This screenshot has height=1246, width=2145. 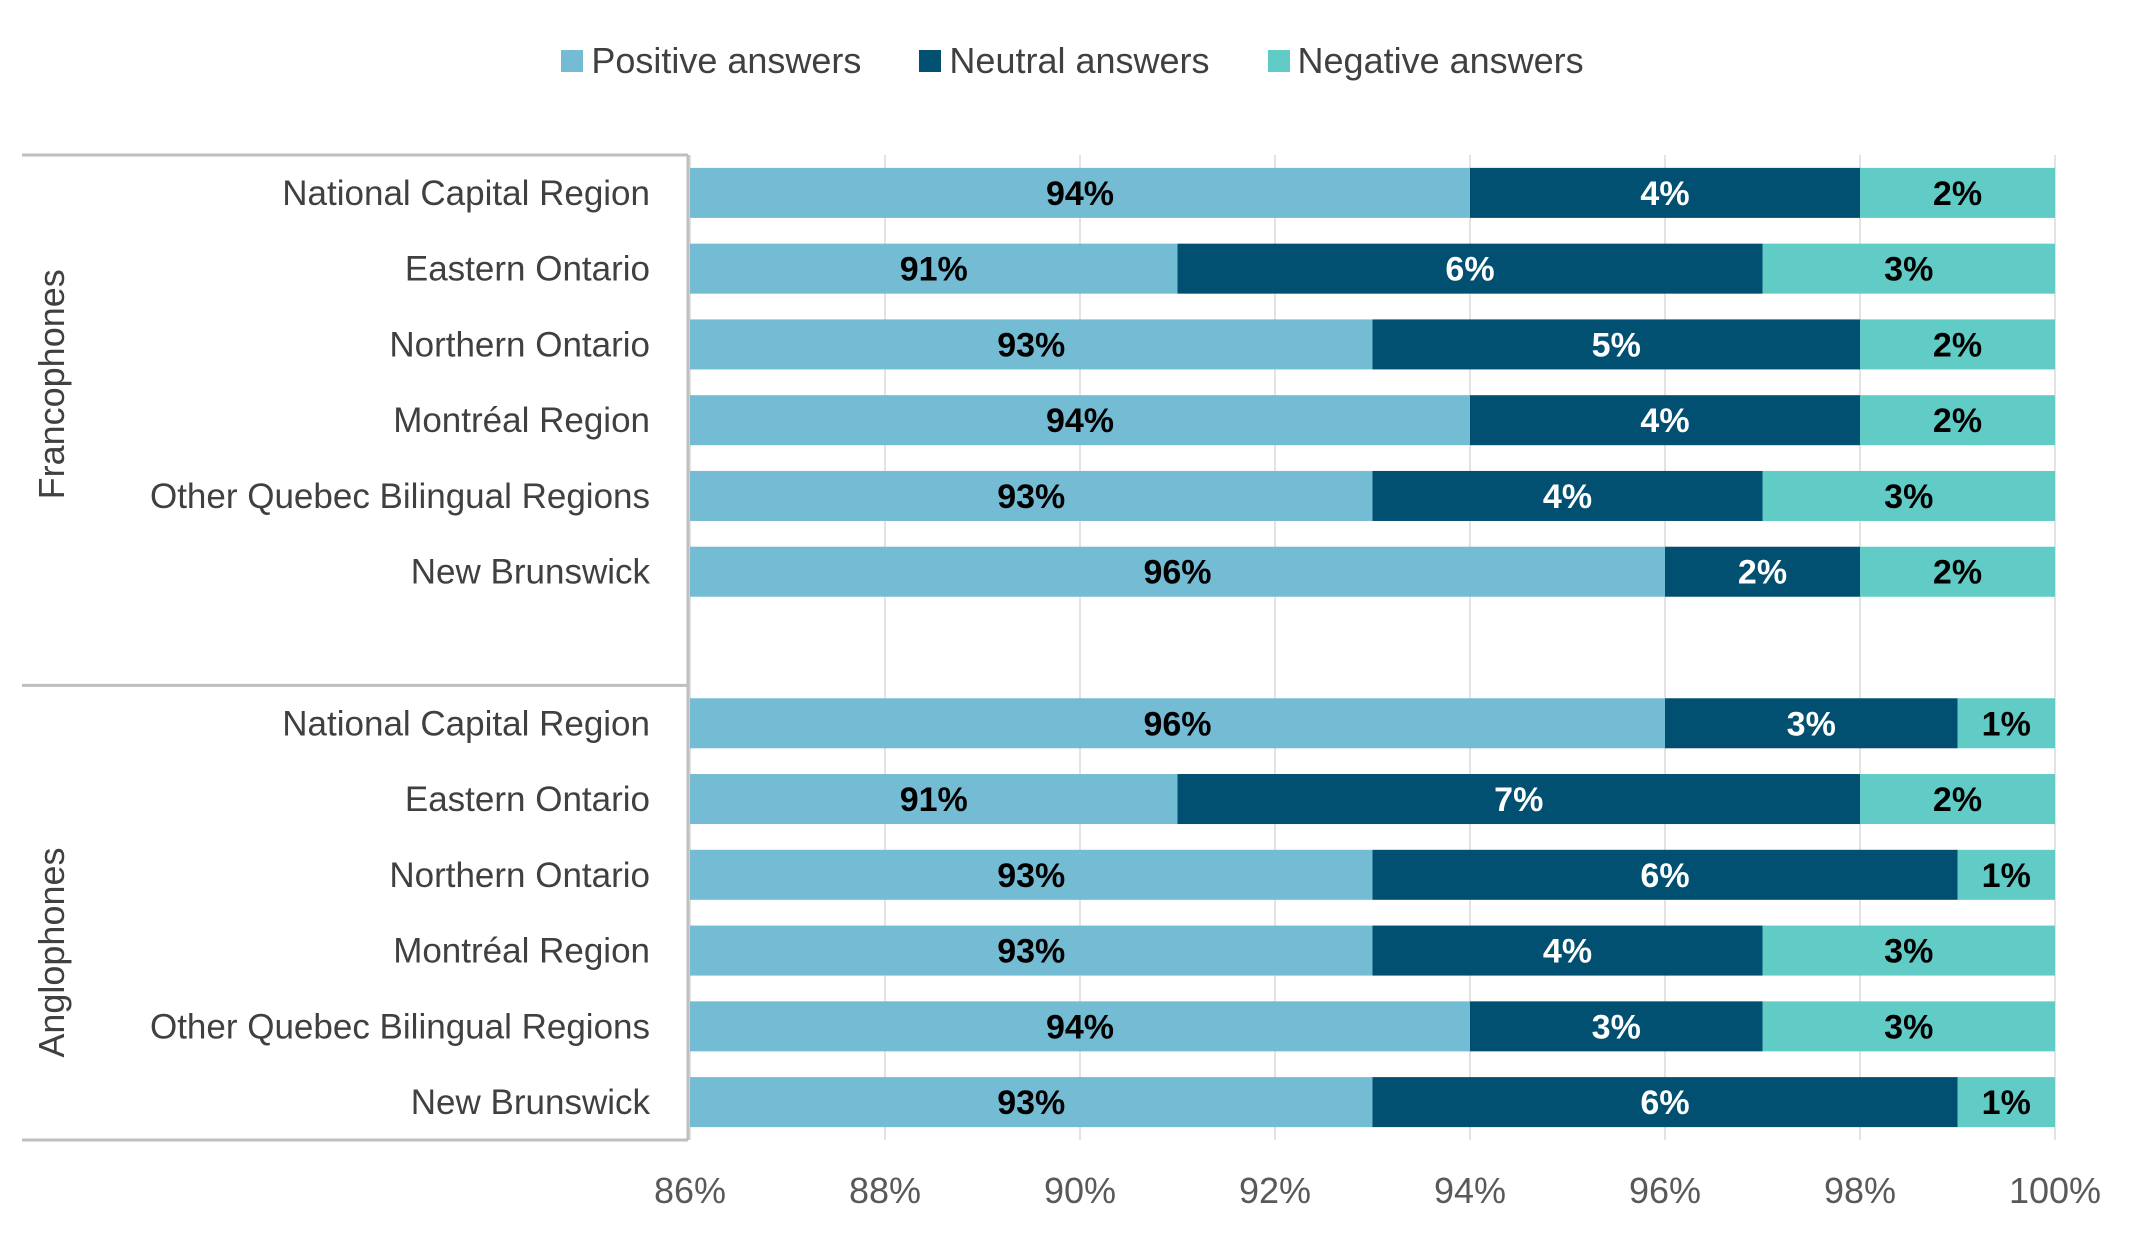 I want to click on data-label-neutral: 5%, so click(x=1616, y=345).